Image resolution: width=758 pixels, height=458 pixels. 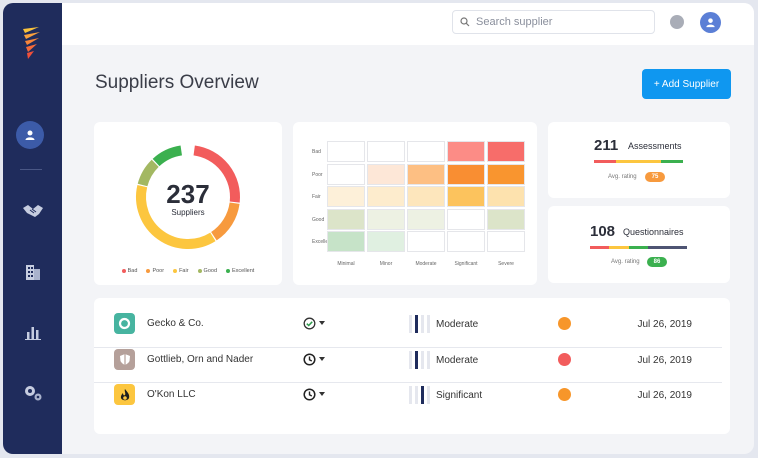 I want to click on questionnaires-label: Questionnaires, so click(x=653, y=232).